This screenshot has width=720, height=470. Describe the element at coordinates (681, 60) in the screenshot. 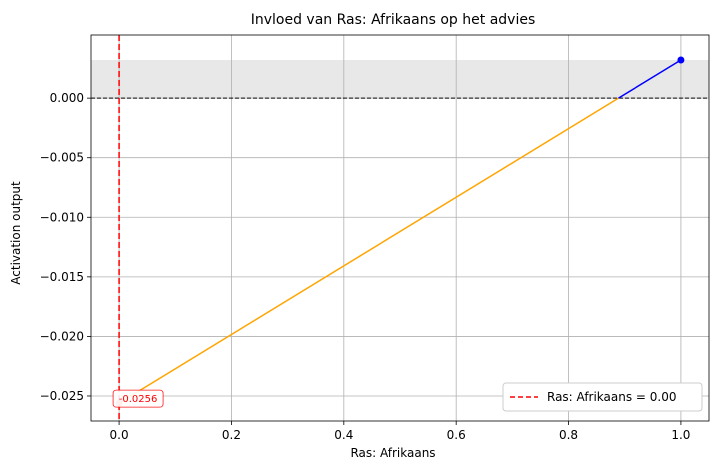

I see `data-point` at that location.